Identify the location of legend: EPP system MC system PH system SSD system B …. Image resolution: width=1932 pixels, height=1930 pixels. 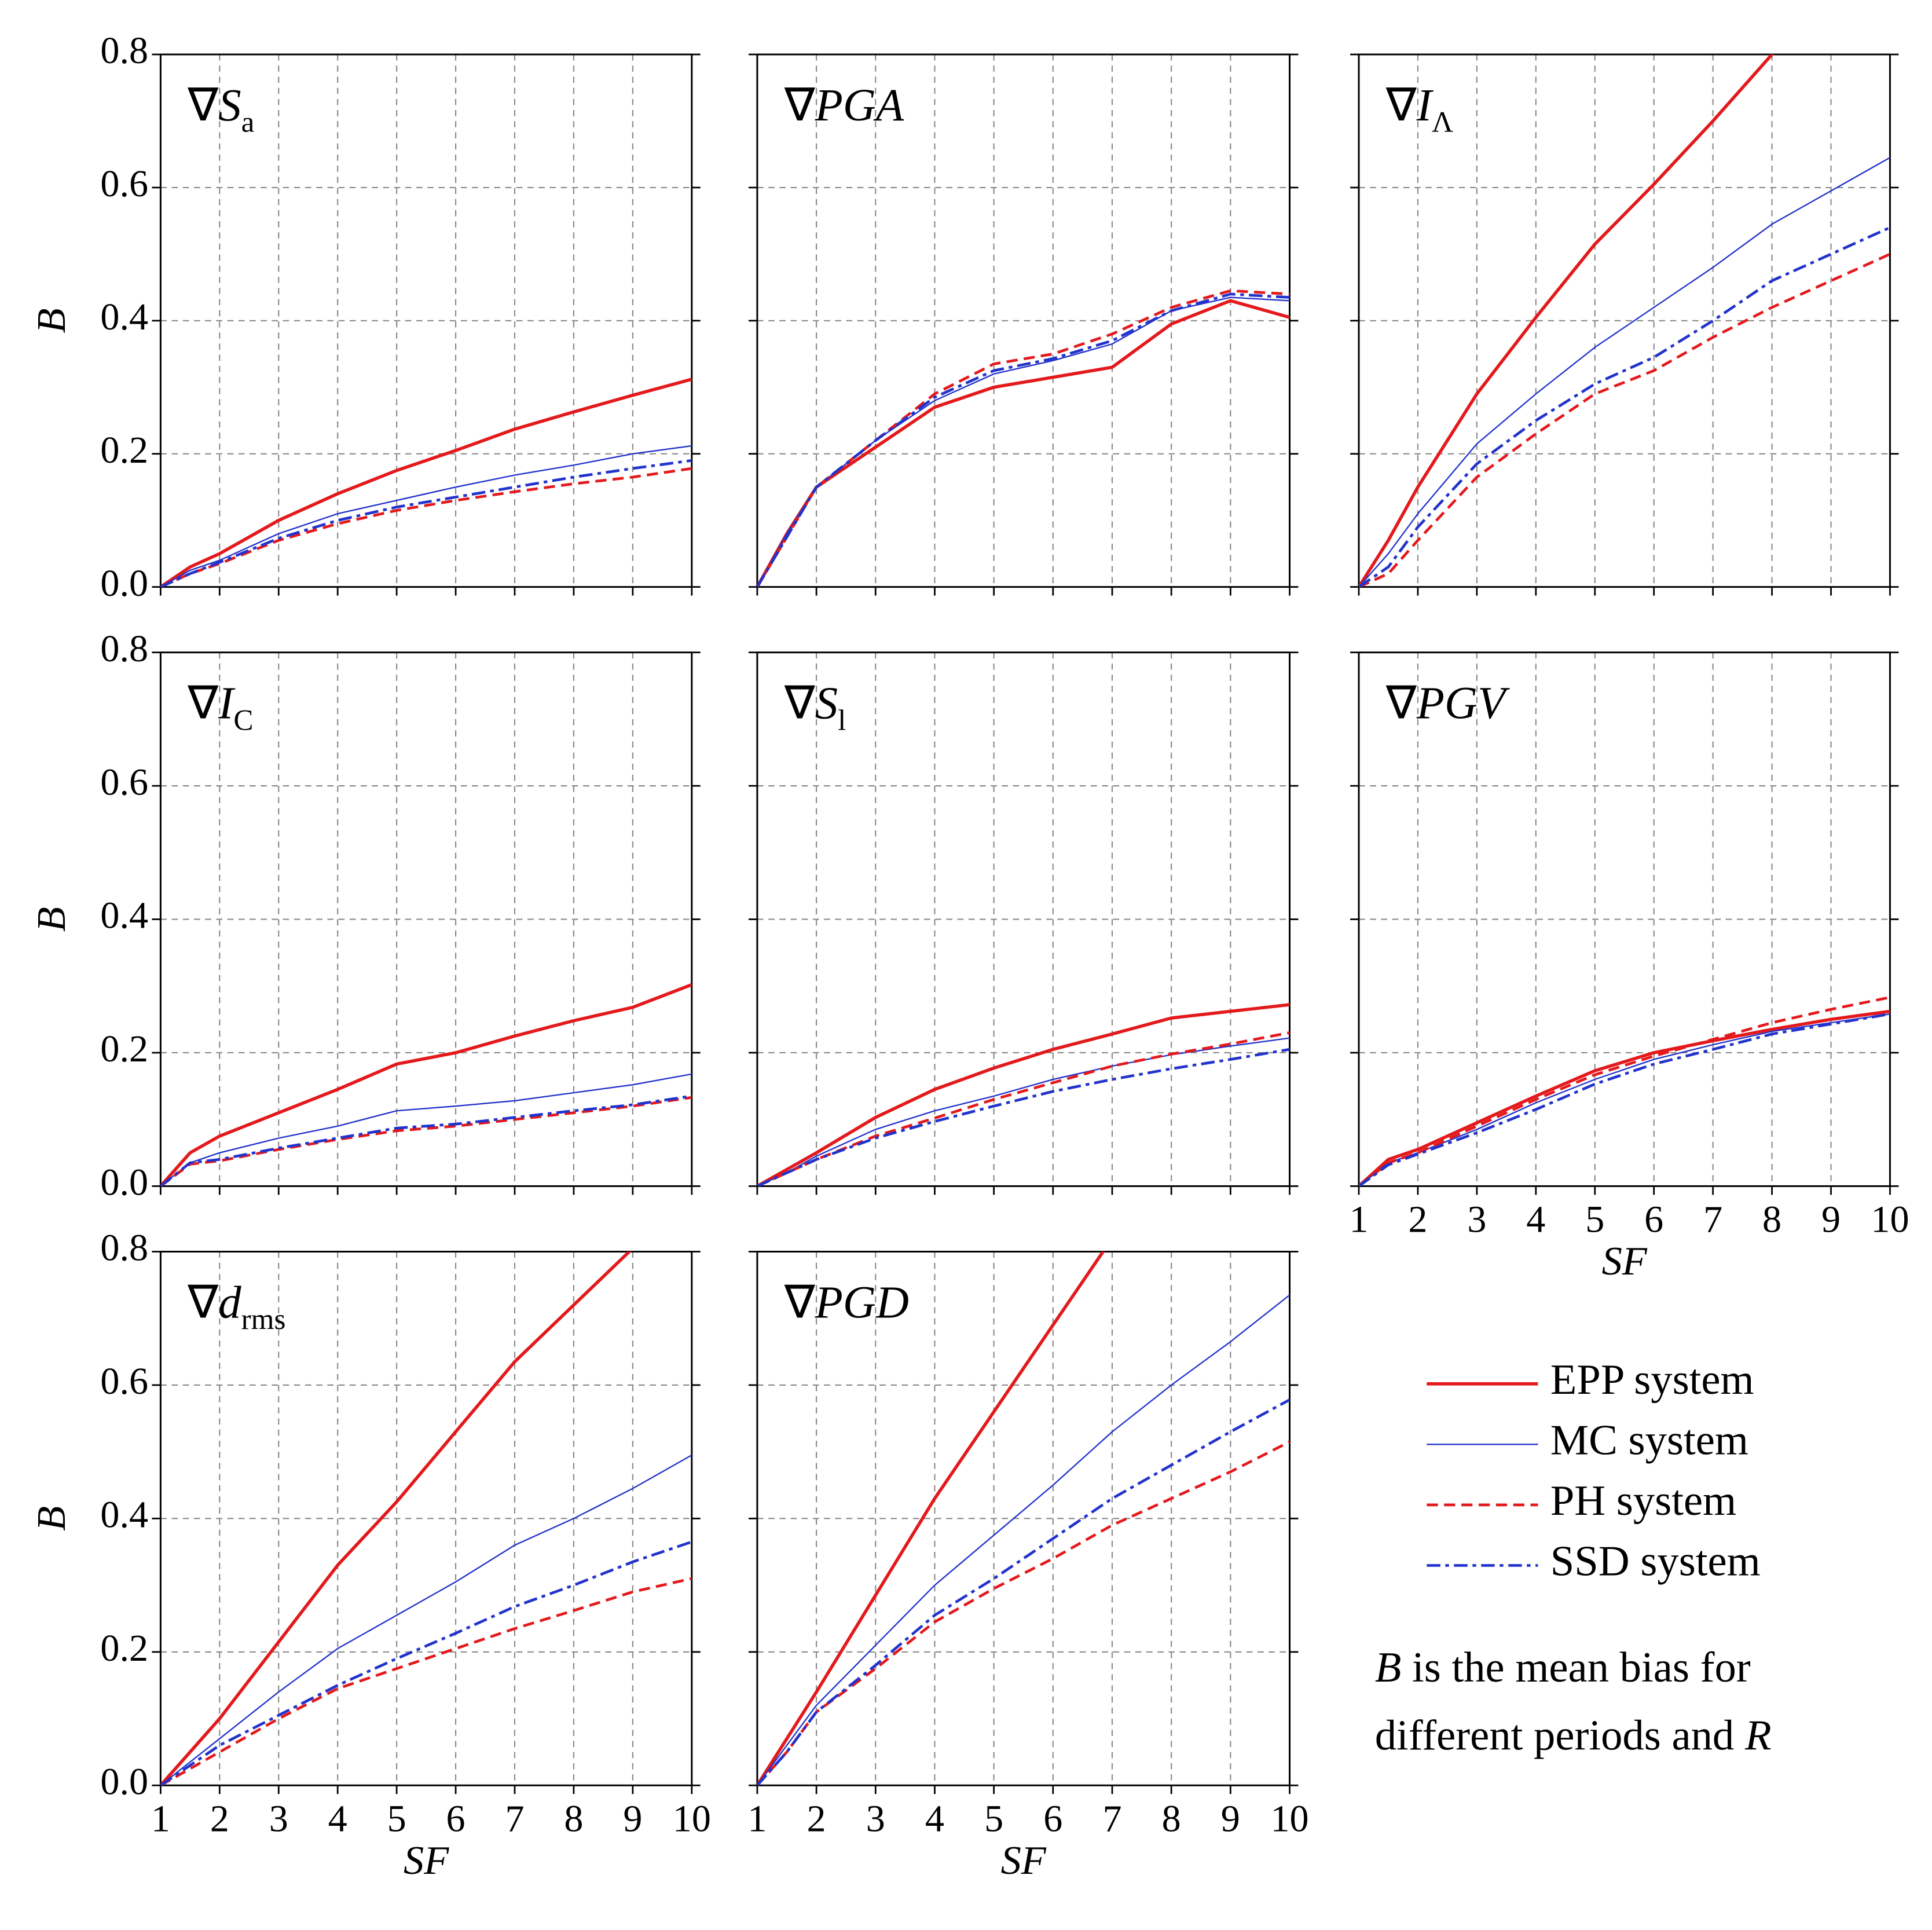
(1573, 1557).